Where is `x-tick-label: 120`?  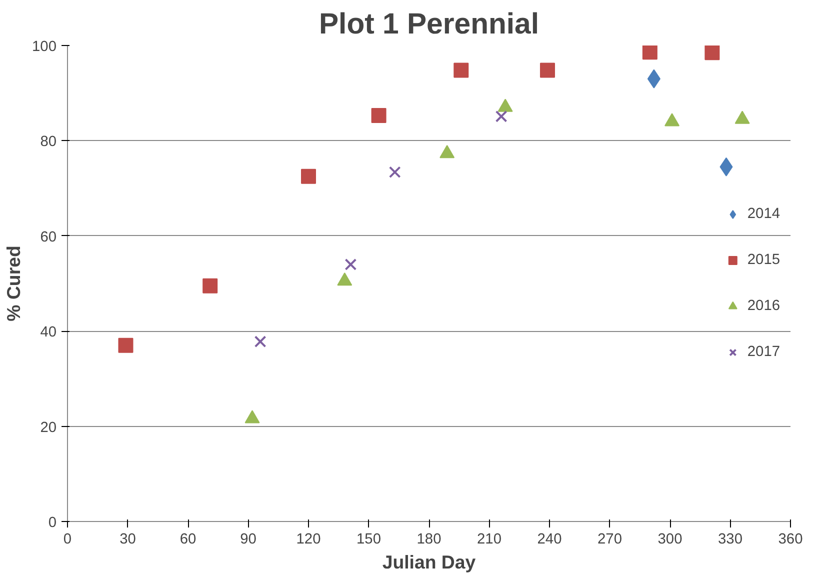
x-tick-label: 120 is located at coordinates (308, 540).